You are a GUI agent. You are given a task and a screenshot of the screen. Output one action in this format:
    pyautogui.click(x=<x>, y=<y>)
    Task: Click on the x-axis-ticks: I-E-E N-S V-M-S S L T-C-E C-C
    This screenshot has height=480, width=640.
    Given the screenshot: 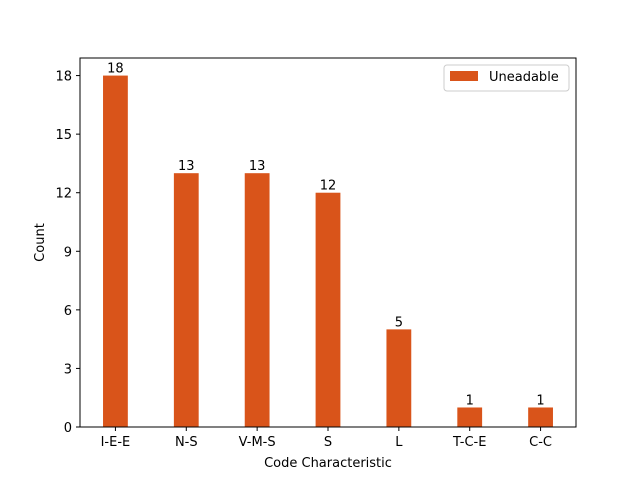 What is the action you would take?
    pyautogui.click(x=326, y=438)
    